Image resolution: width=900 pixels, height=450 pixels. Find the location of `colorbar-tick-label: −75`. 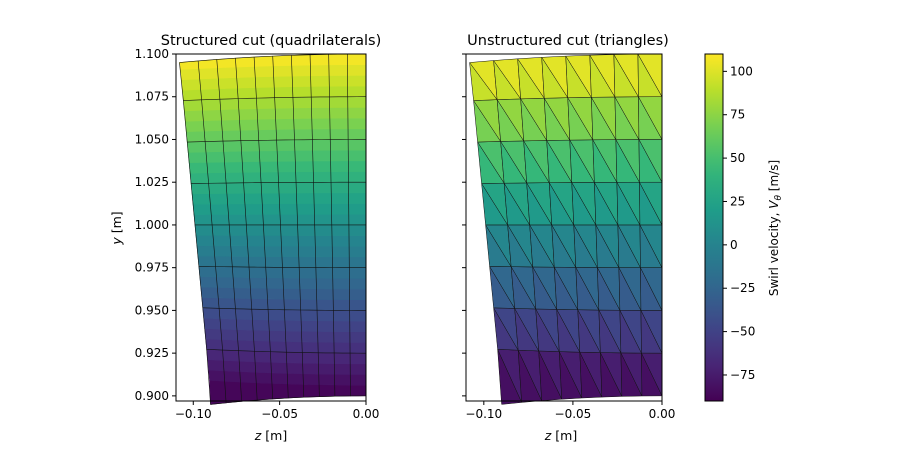

colorbar-tick-label: −75 is located at coordinates (742, 375).